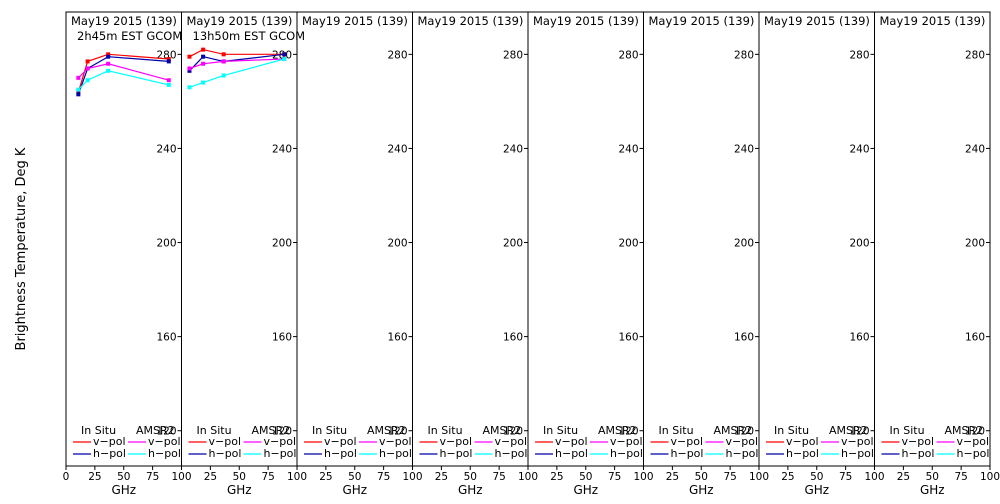 The width and height of the screenshot is (1000, 504). Describe the element at coordinates (66, 477) in the screenshot. I see `x-tick-label: 0` at that location.